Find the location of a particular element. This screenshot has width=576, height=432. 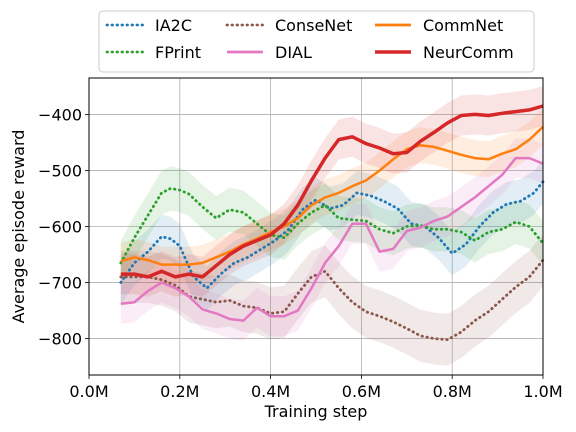

legend-label-dial: DIAL is located at coordinates (293, 52).